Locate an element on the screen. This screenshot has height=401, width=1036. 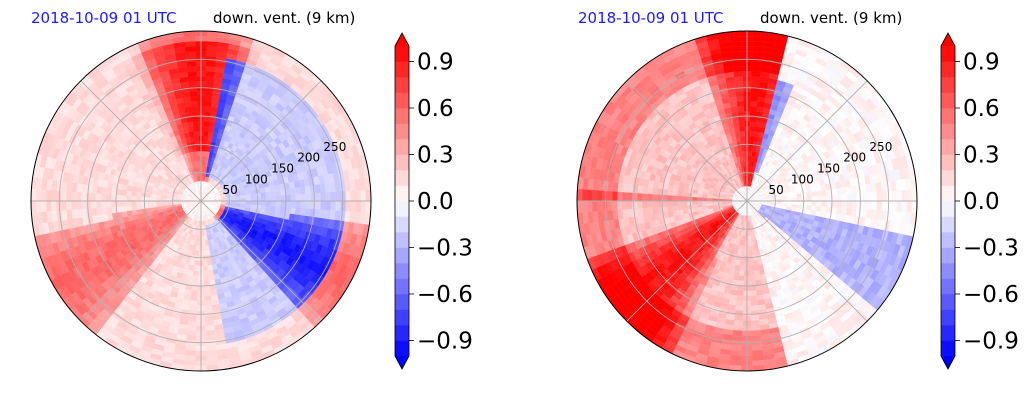
radial-tick-label: 200 is located at coordinates (308, 158).